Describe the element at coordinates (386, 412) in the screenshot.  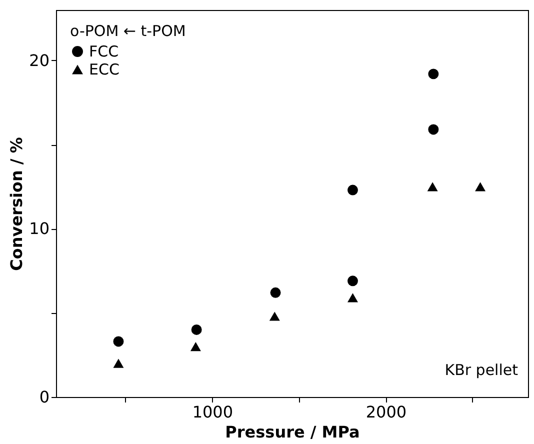
I see `x-tick-label: 2000` at that location.